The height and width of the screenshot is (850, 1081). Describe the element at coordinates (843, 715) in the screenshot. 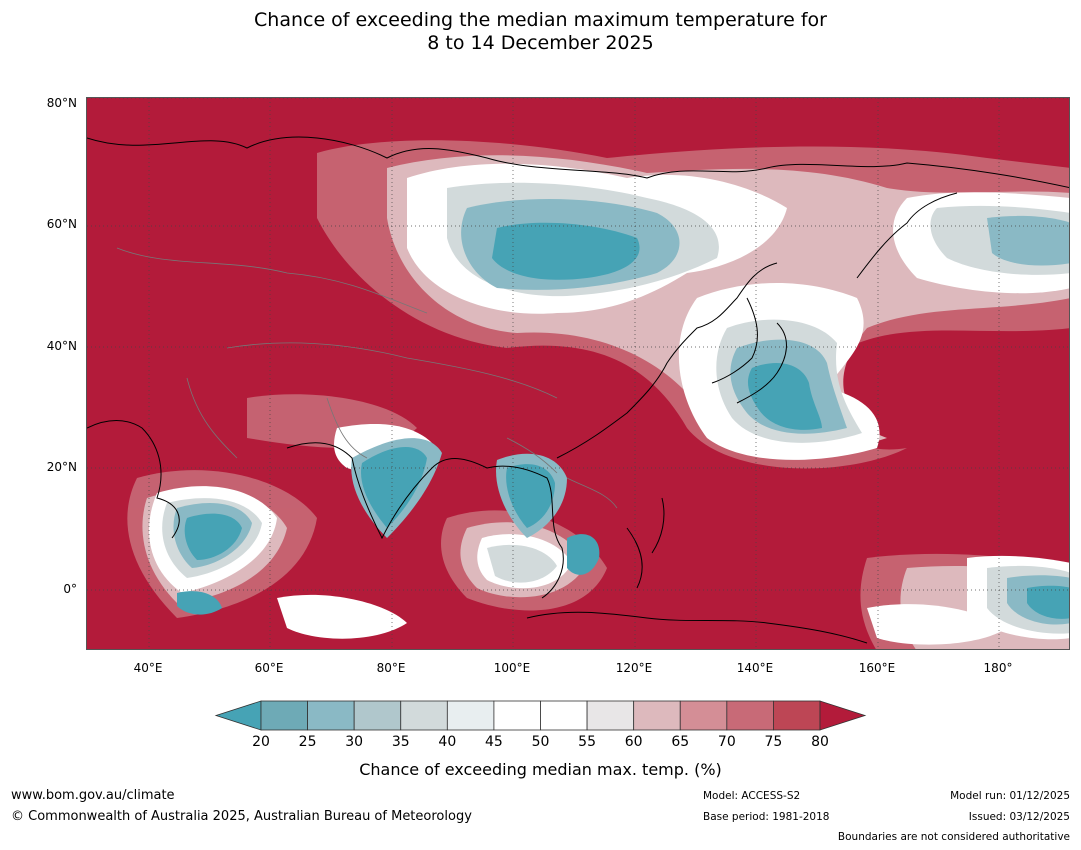

I see `colorbar-extend-high` at that location.